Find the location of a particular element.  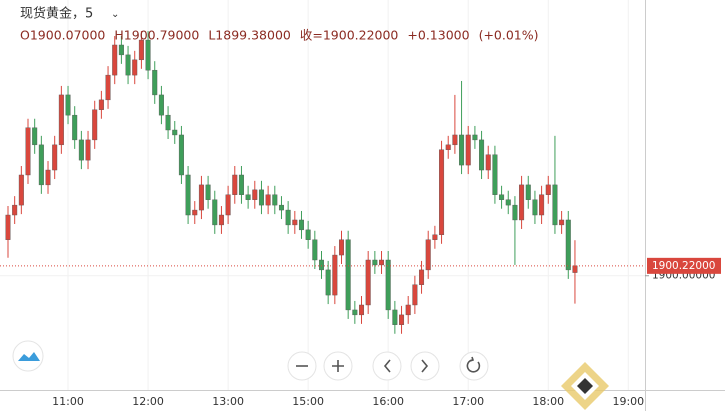

ohlc-value: H1900.79000 is located at coordinates (156, 35).